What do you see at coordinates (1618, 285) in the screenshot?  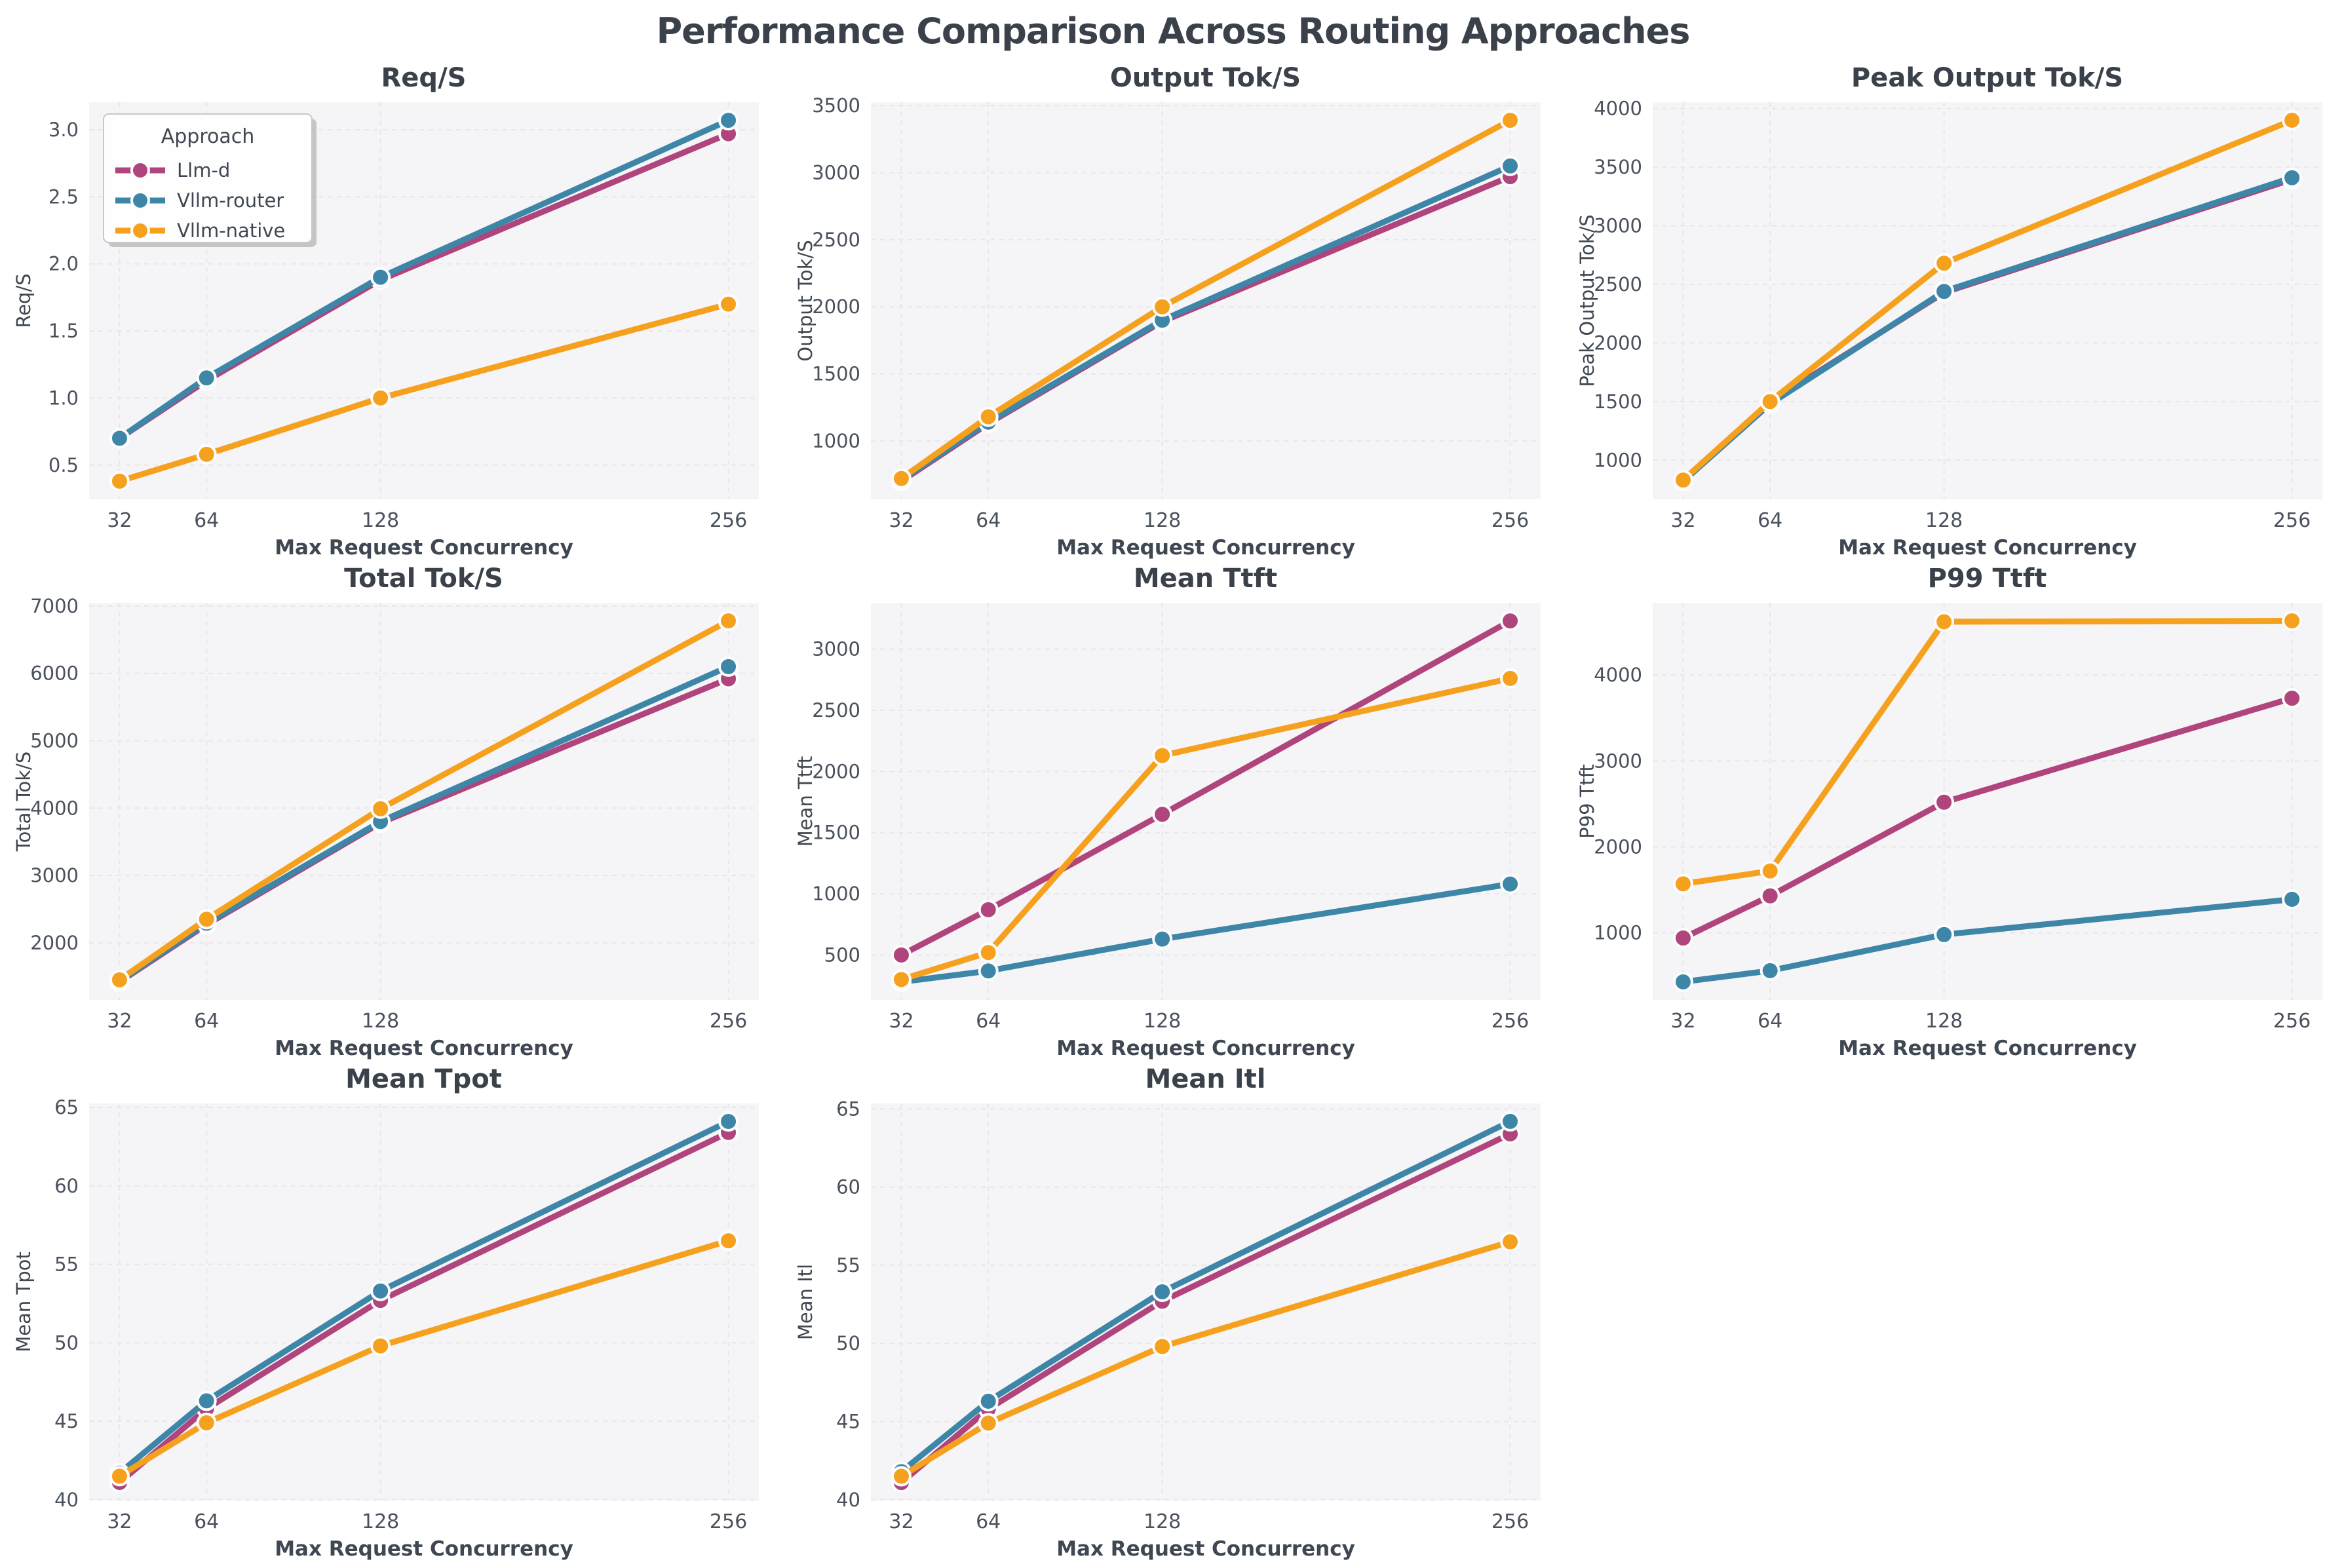 I see `y-tick-labels: 1000 1500 2000 2500 3000 3500 4000` at bounding box center [1618, 285].